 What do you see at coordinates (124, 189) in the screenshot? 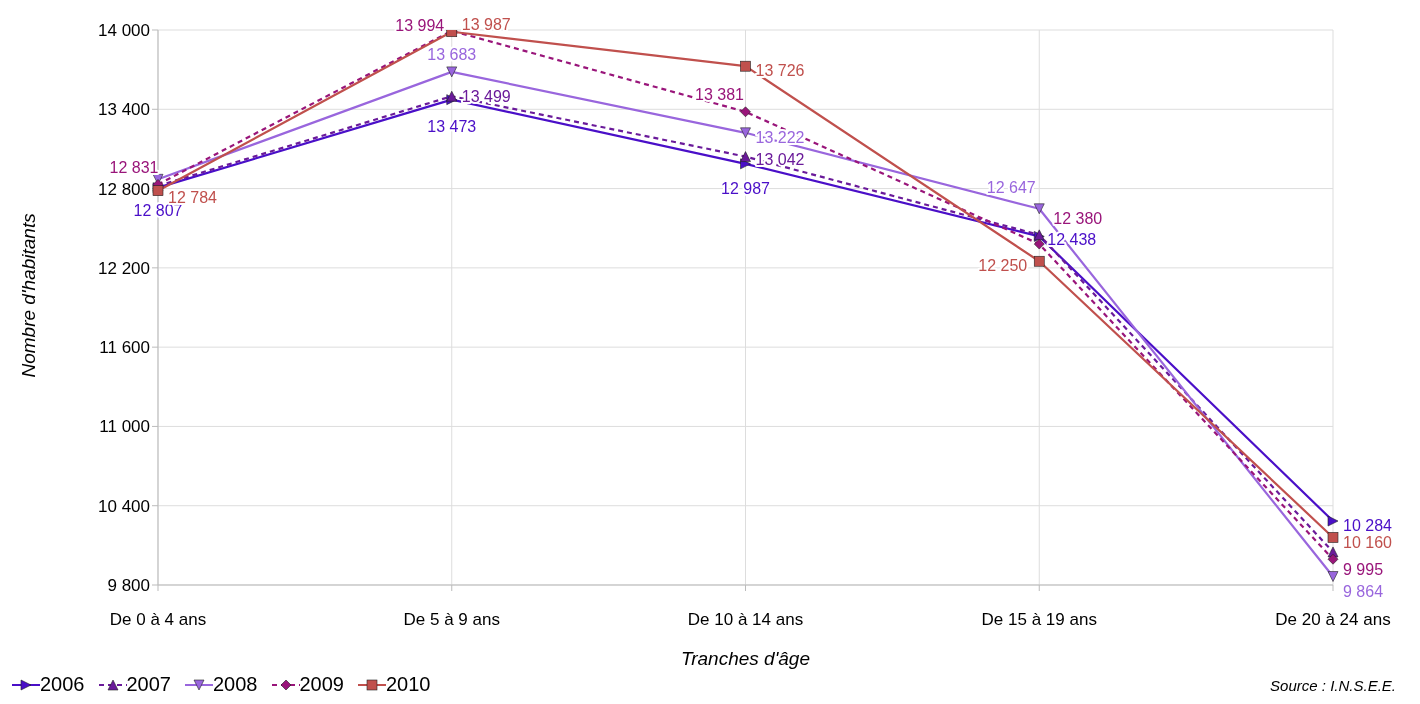
I see `y-tick-label: 12 800` at bounding box center [124, 189].